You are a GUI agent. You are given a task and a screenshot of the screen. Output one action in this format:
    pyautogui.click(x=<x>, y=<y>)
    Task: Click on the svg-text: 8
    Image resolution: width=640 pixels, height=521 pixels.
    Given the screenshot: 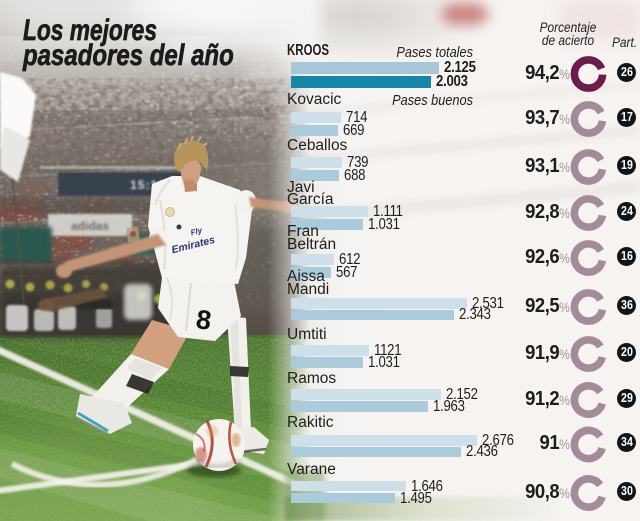 What is the action you would take?
    pyautogui.click(x=203, y=320)
    